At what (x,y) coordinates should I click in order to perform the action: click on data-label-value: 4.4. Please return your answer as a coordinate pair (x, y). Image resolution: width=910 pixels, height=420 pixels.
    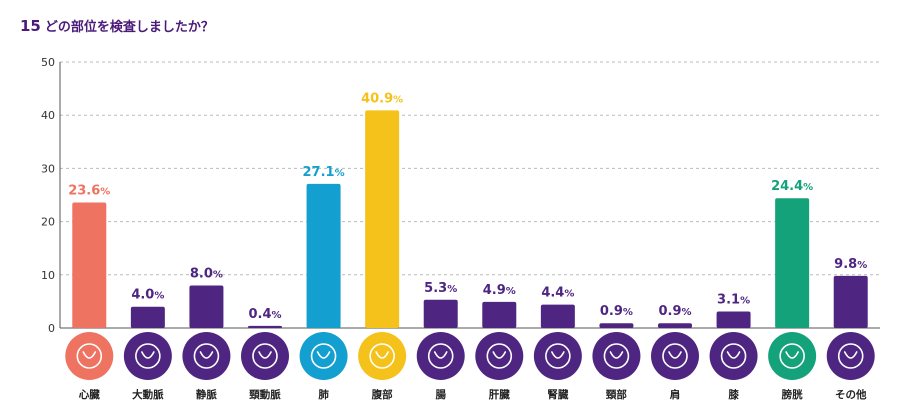
    Looking at the image, I should click on (552, 293).